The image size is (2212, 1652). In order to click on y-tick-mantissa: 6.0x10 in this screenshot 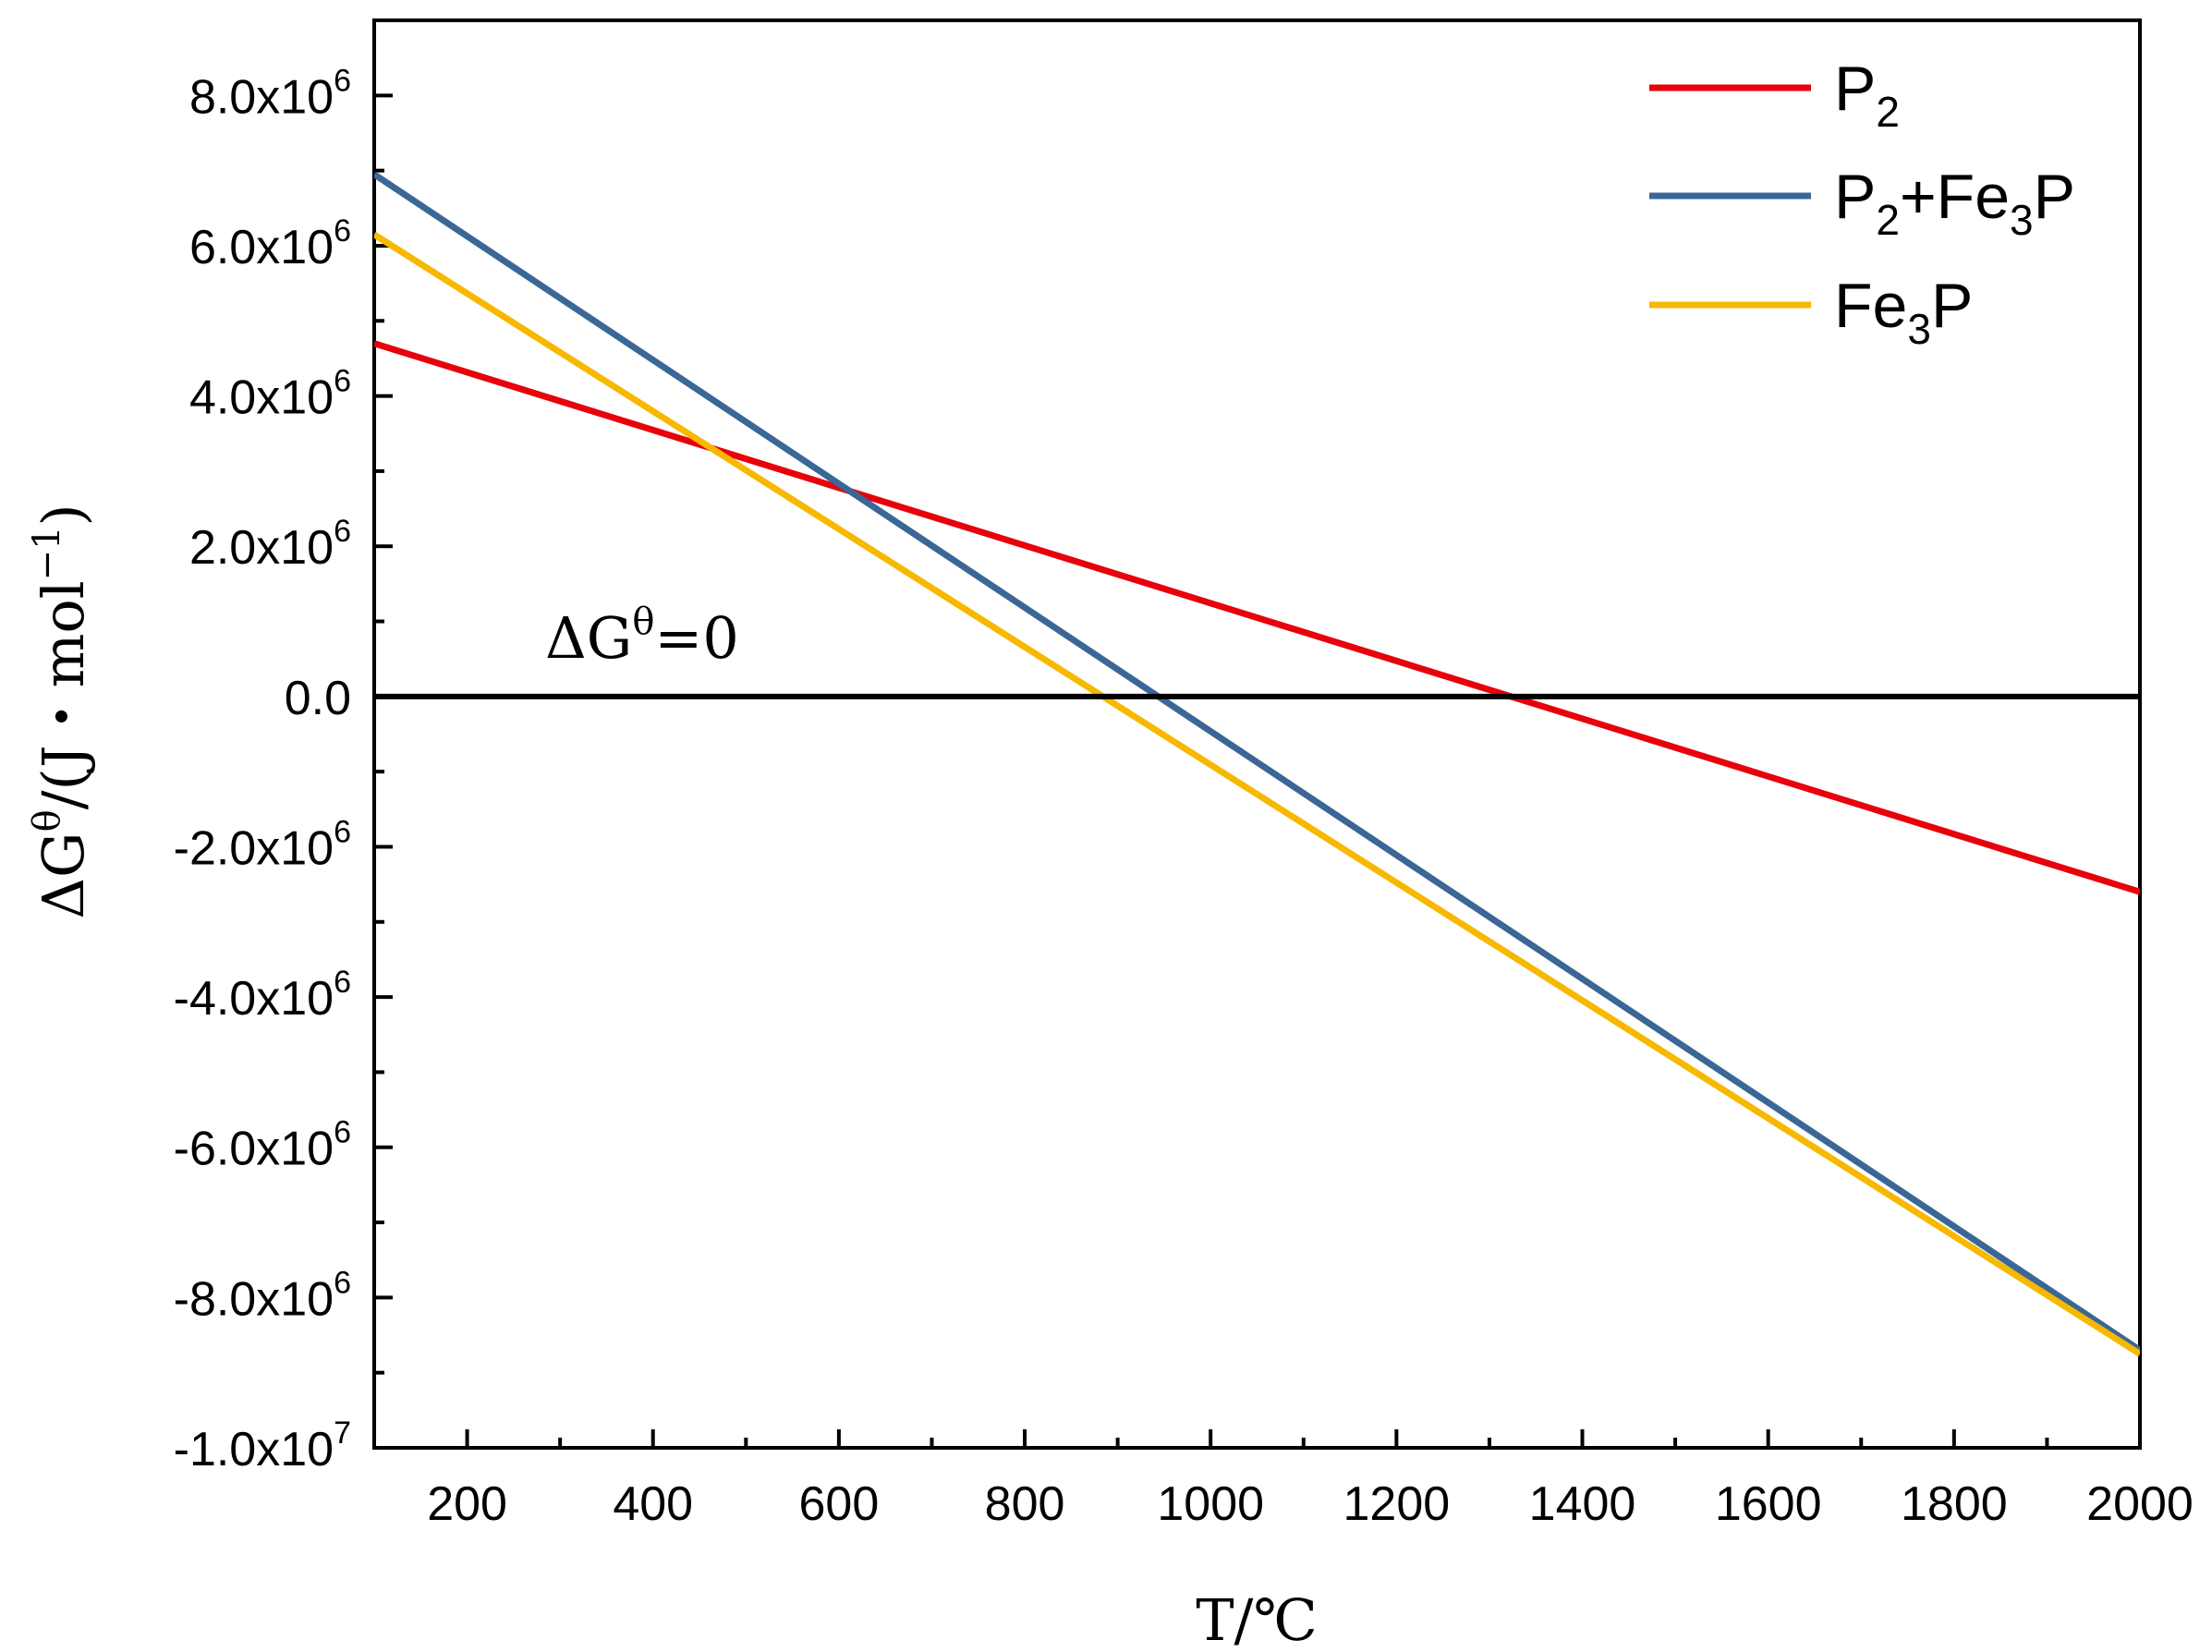, I will do `click(261, 247)`.